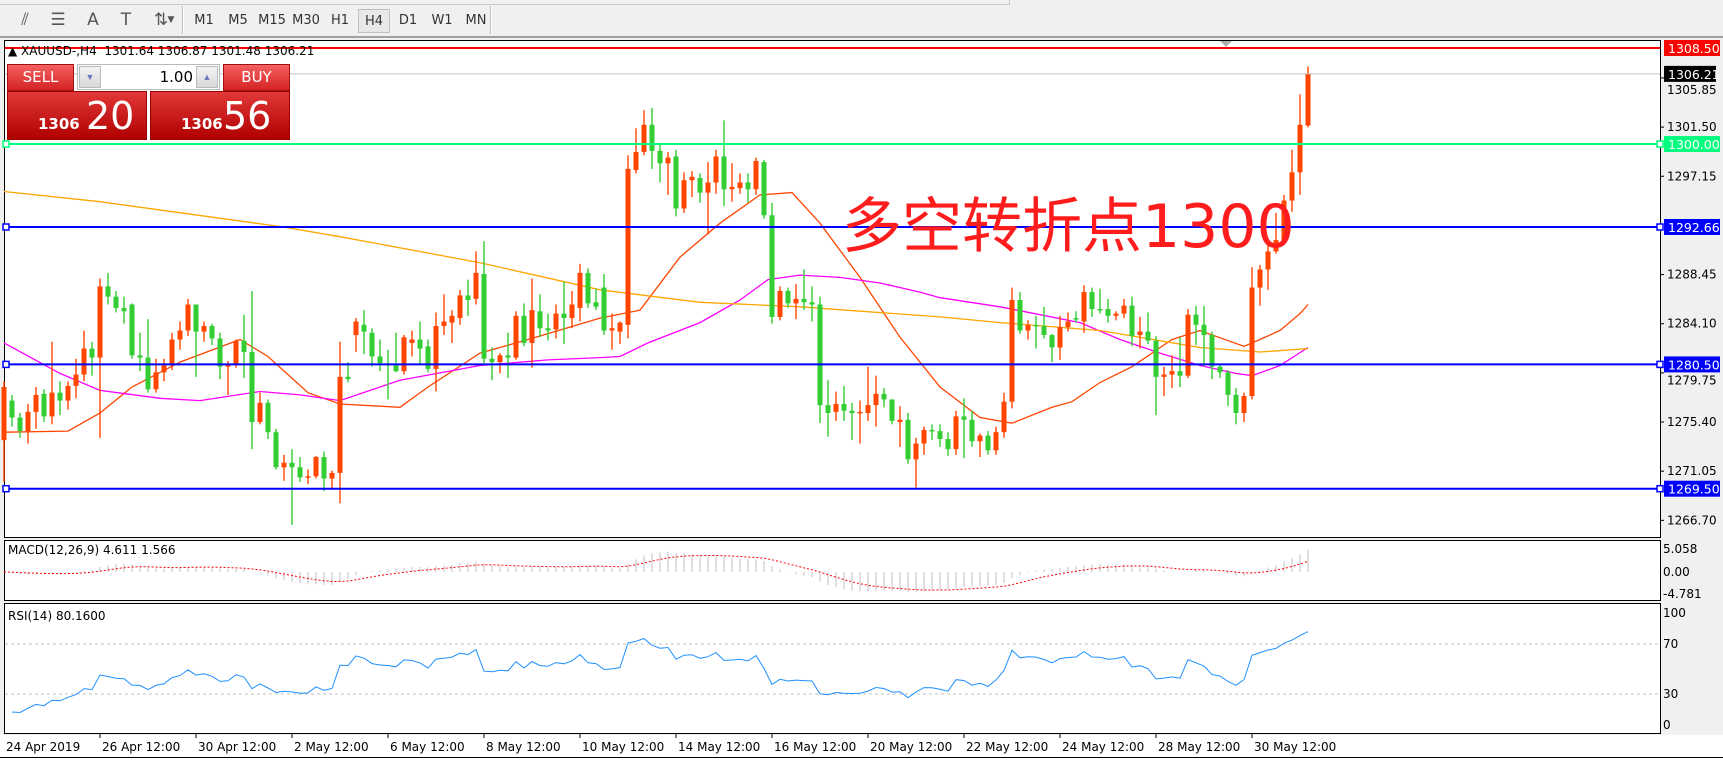 Image resolution: width=1723 pixels, height=760 pixels. Describe the element at coordinates (374, 21) in the screenshot. I see `timeframe-h4-button: H4` at that location.